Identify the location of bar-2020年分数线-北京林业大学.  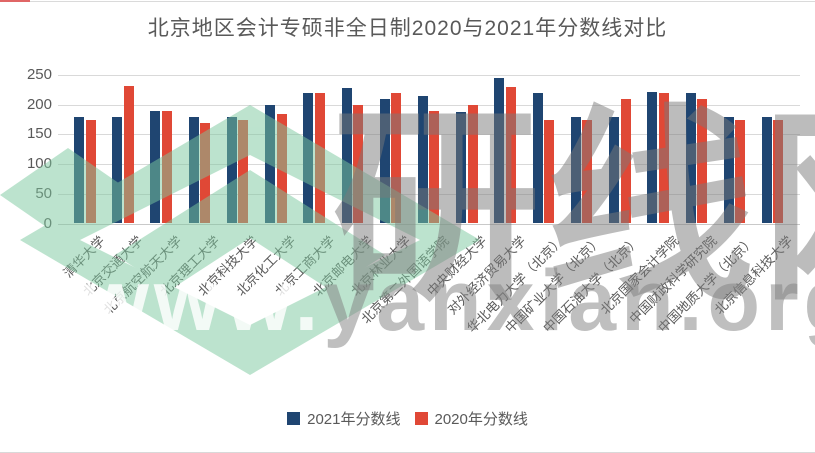
(396, 158).